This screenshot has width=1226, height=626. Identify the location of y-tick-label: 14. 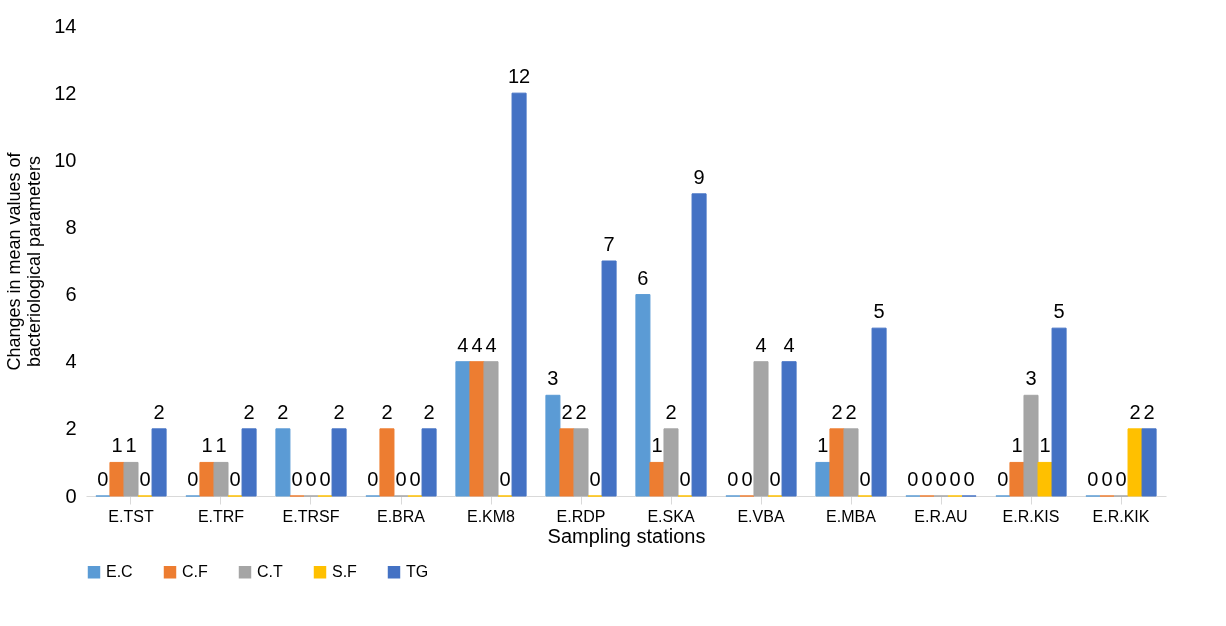
(65, 25).